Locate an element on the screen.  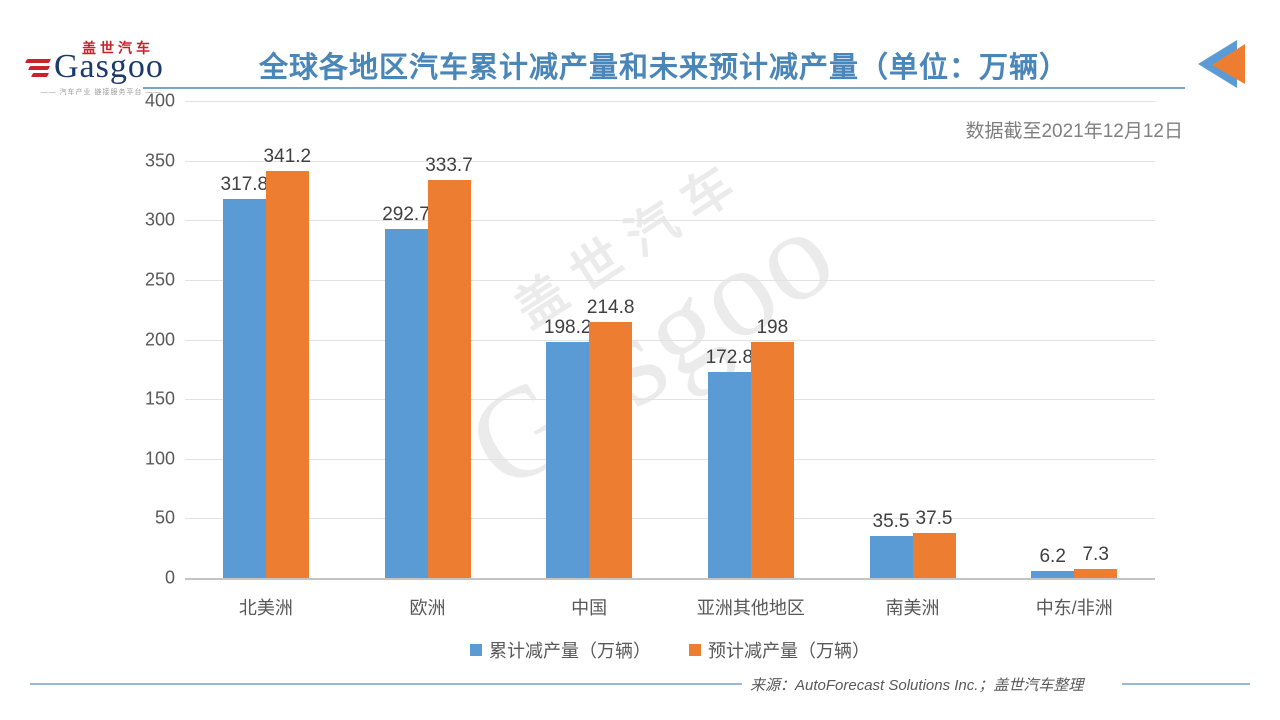
bar-value-label: 198 is located at coordinates (772, 327).